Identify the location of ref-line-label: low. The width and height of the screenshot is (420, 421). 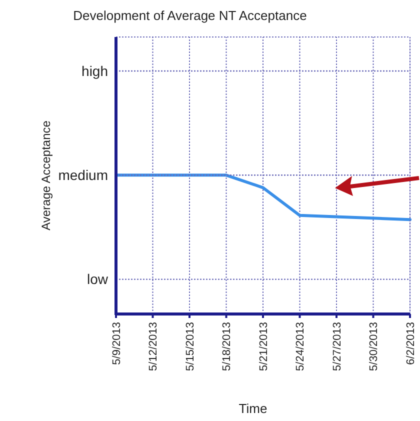
(97, 279).